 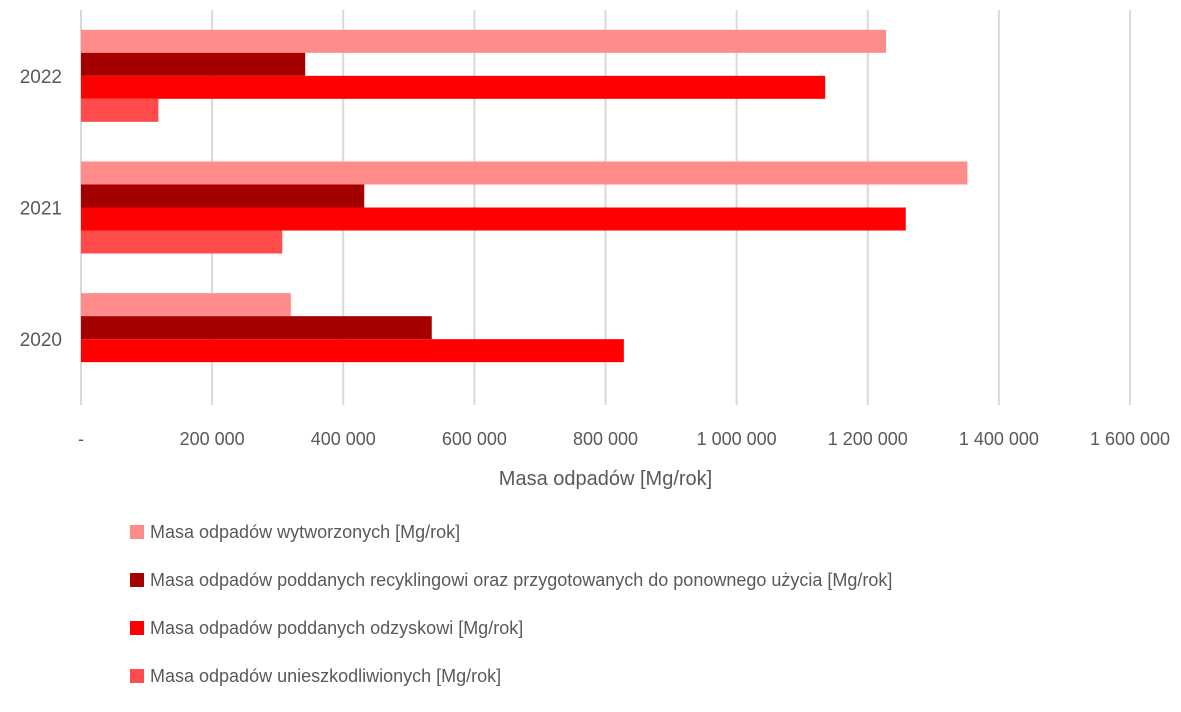 What do you see at coordinates (41, 340) in the screenshot?
I see `y-category-label: 2020` at bounding box center [41, 340].